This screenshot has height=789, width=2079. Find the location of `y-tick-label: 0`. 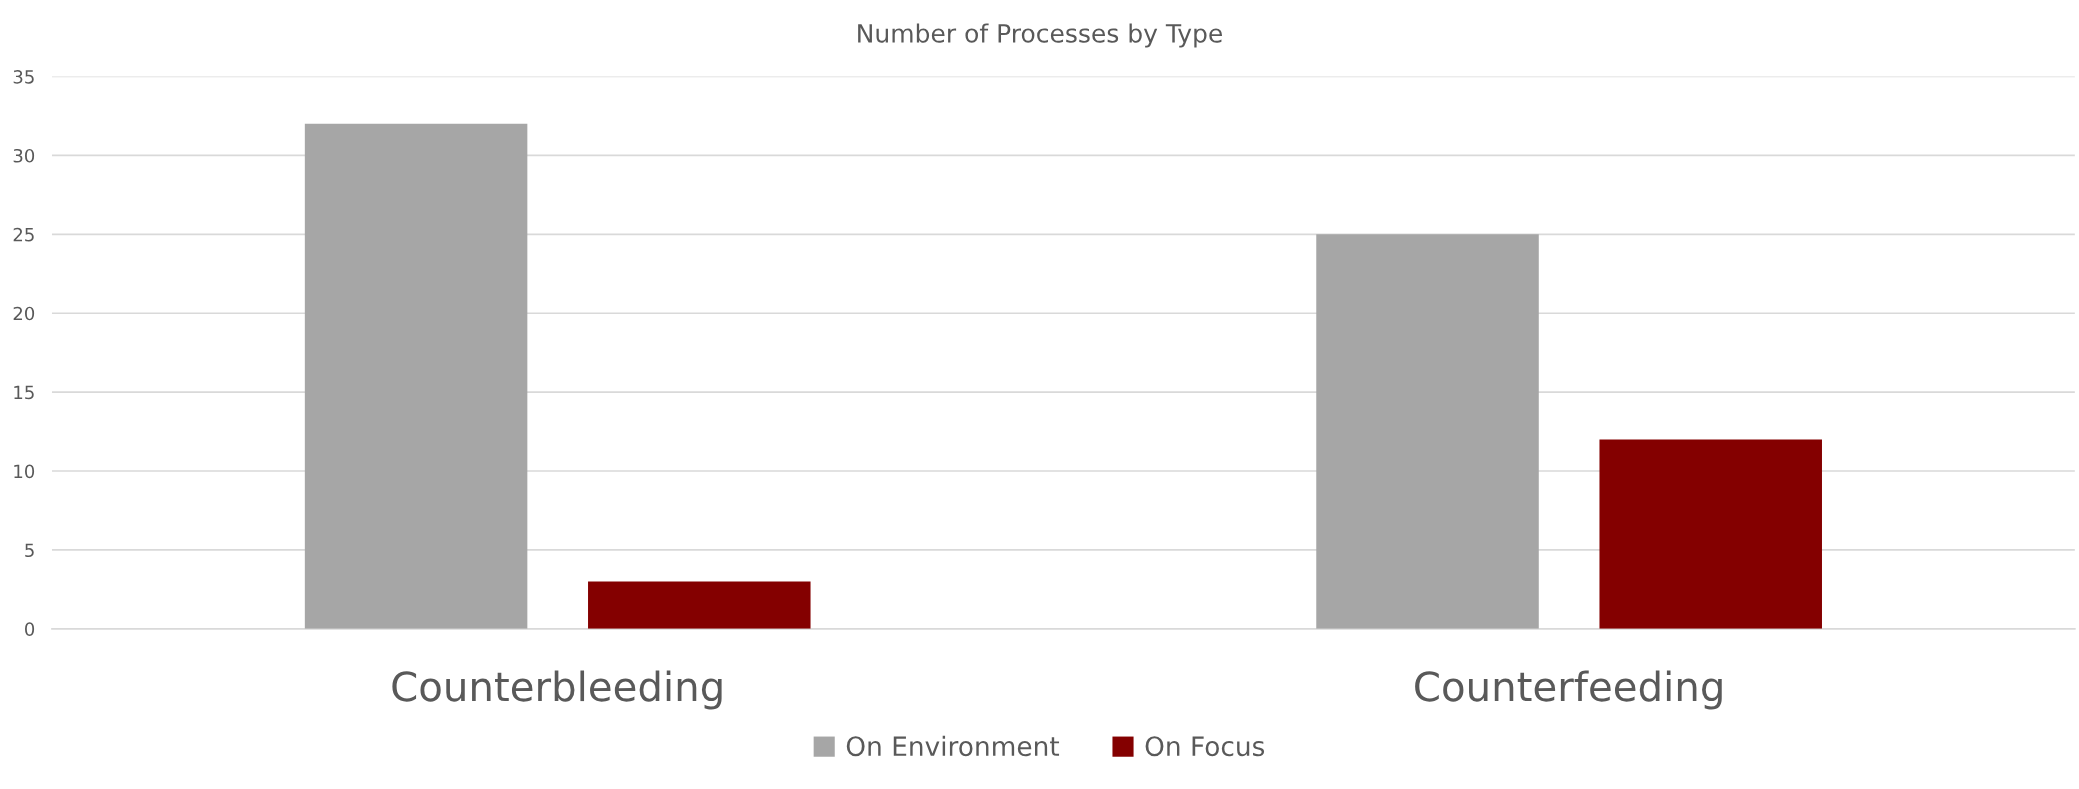

y-tick-label: 0 is located at coordinates (30, 629).